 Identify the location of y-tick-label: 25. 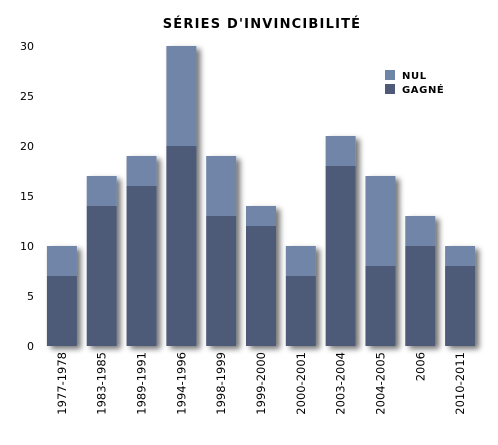
(27, 96).